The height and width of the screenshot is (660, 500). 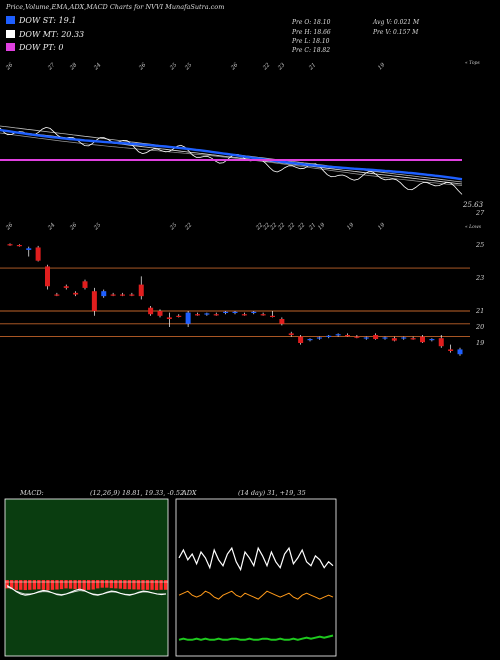 I want to click on ohlc-close: Pre C: 18.82, so click(x=311, y=50).